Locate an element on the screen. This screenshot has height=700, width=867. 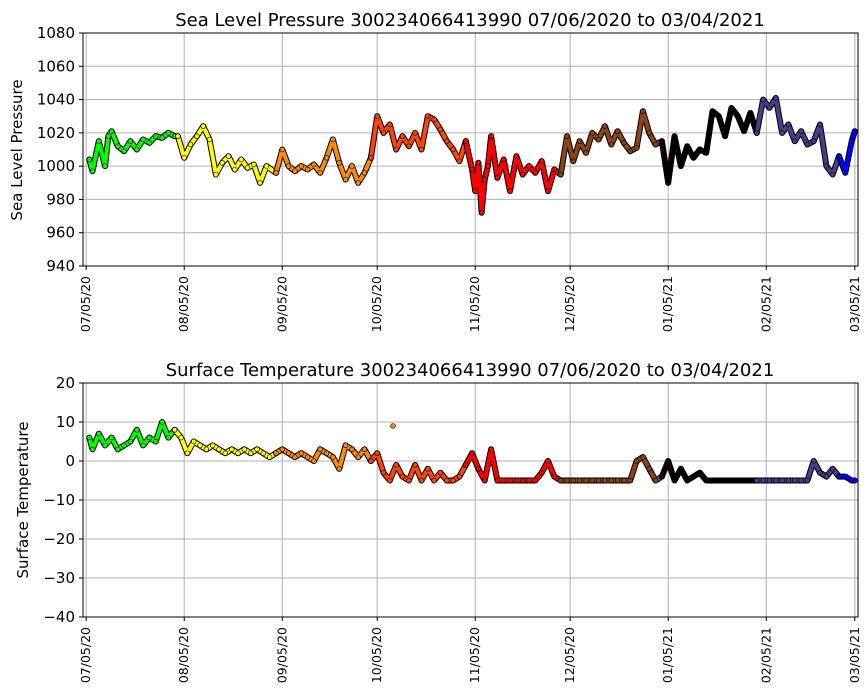
x-tick-label: 02/05/21 is located at coordinates (765, 304).